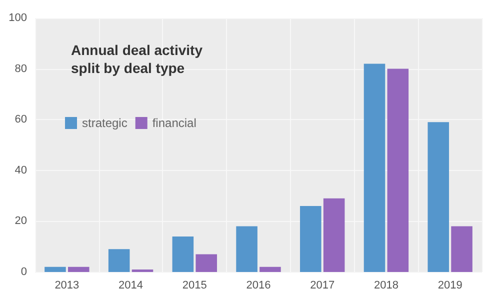 The width and height of the screenshot is (500, 300). I want to click on y-tick-label: 100, so click(17, 18).